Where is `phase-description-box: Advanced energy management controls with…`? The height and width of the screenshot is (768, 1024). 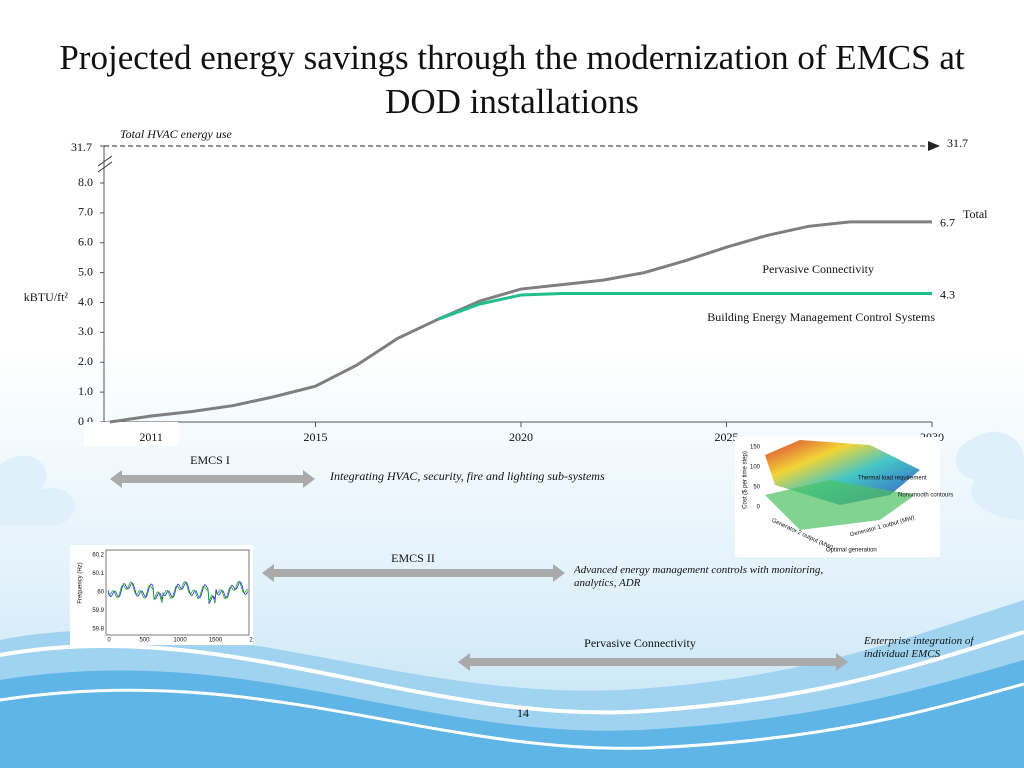
phase-description-box: Advanced energy management controls with… is located at coordinates (699, 576).